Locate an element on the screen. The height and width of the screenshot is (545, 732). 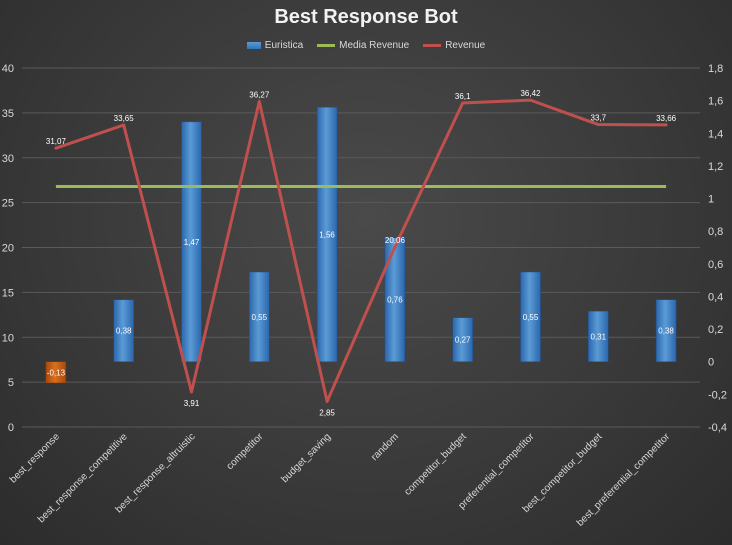
y-tick-label-primary: 10 is located at coordinates (8, 338).